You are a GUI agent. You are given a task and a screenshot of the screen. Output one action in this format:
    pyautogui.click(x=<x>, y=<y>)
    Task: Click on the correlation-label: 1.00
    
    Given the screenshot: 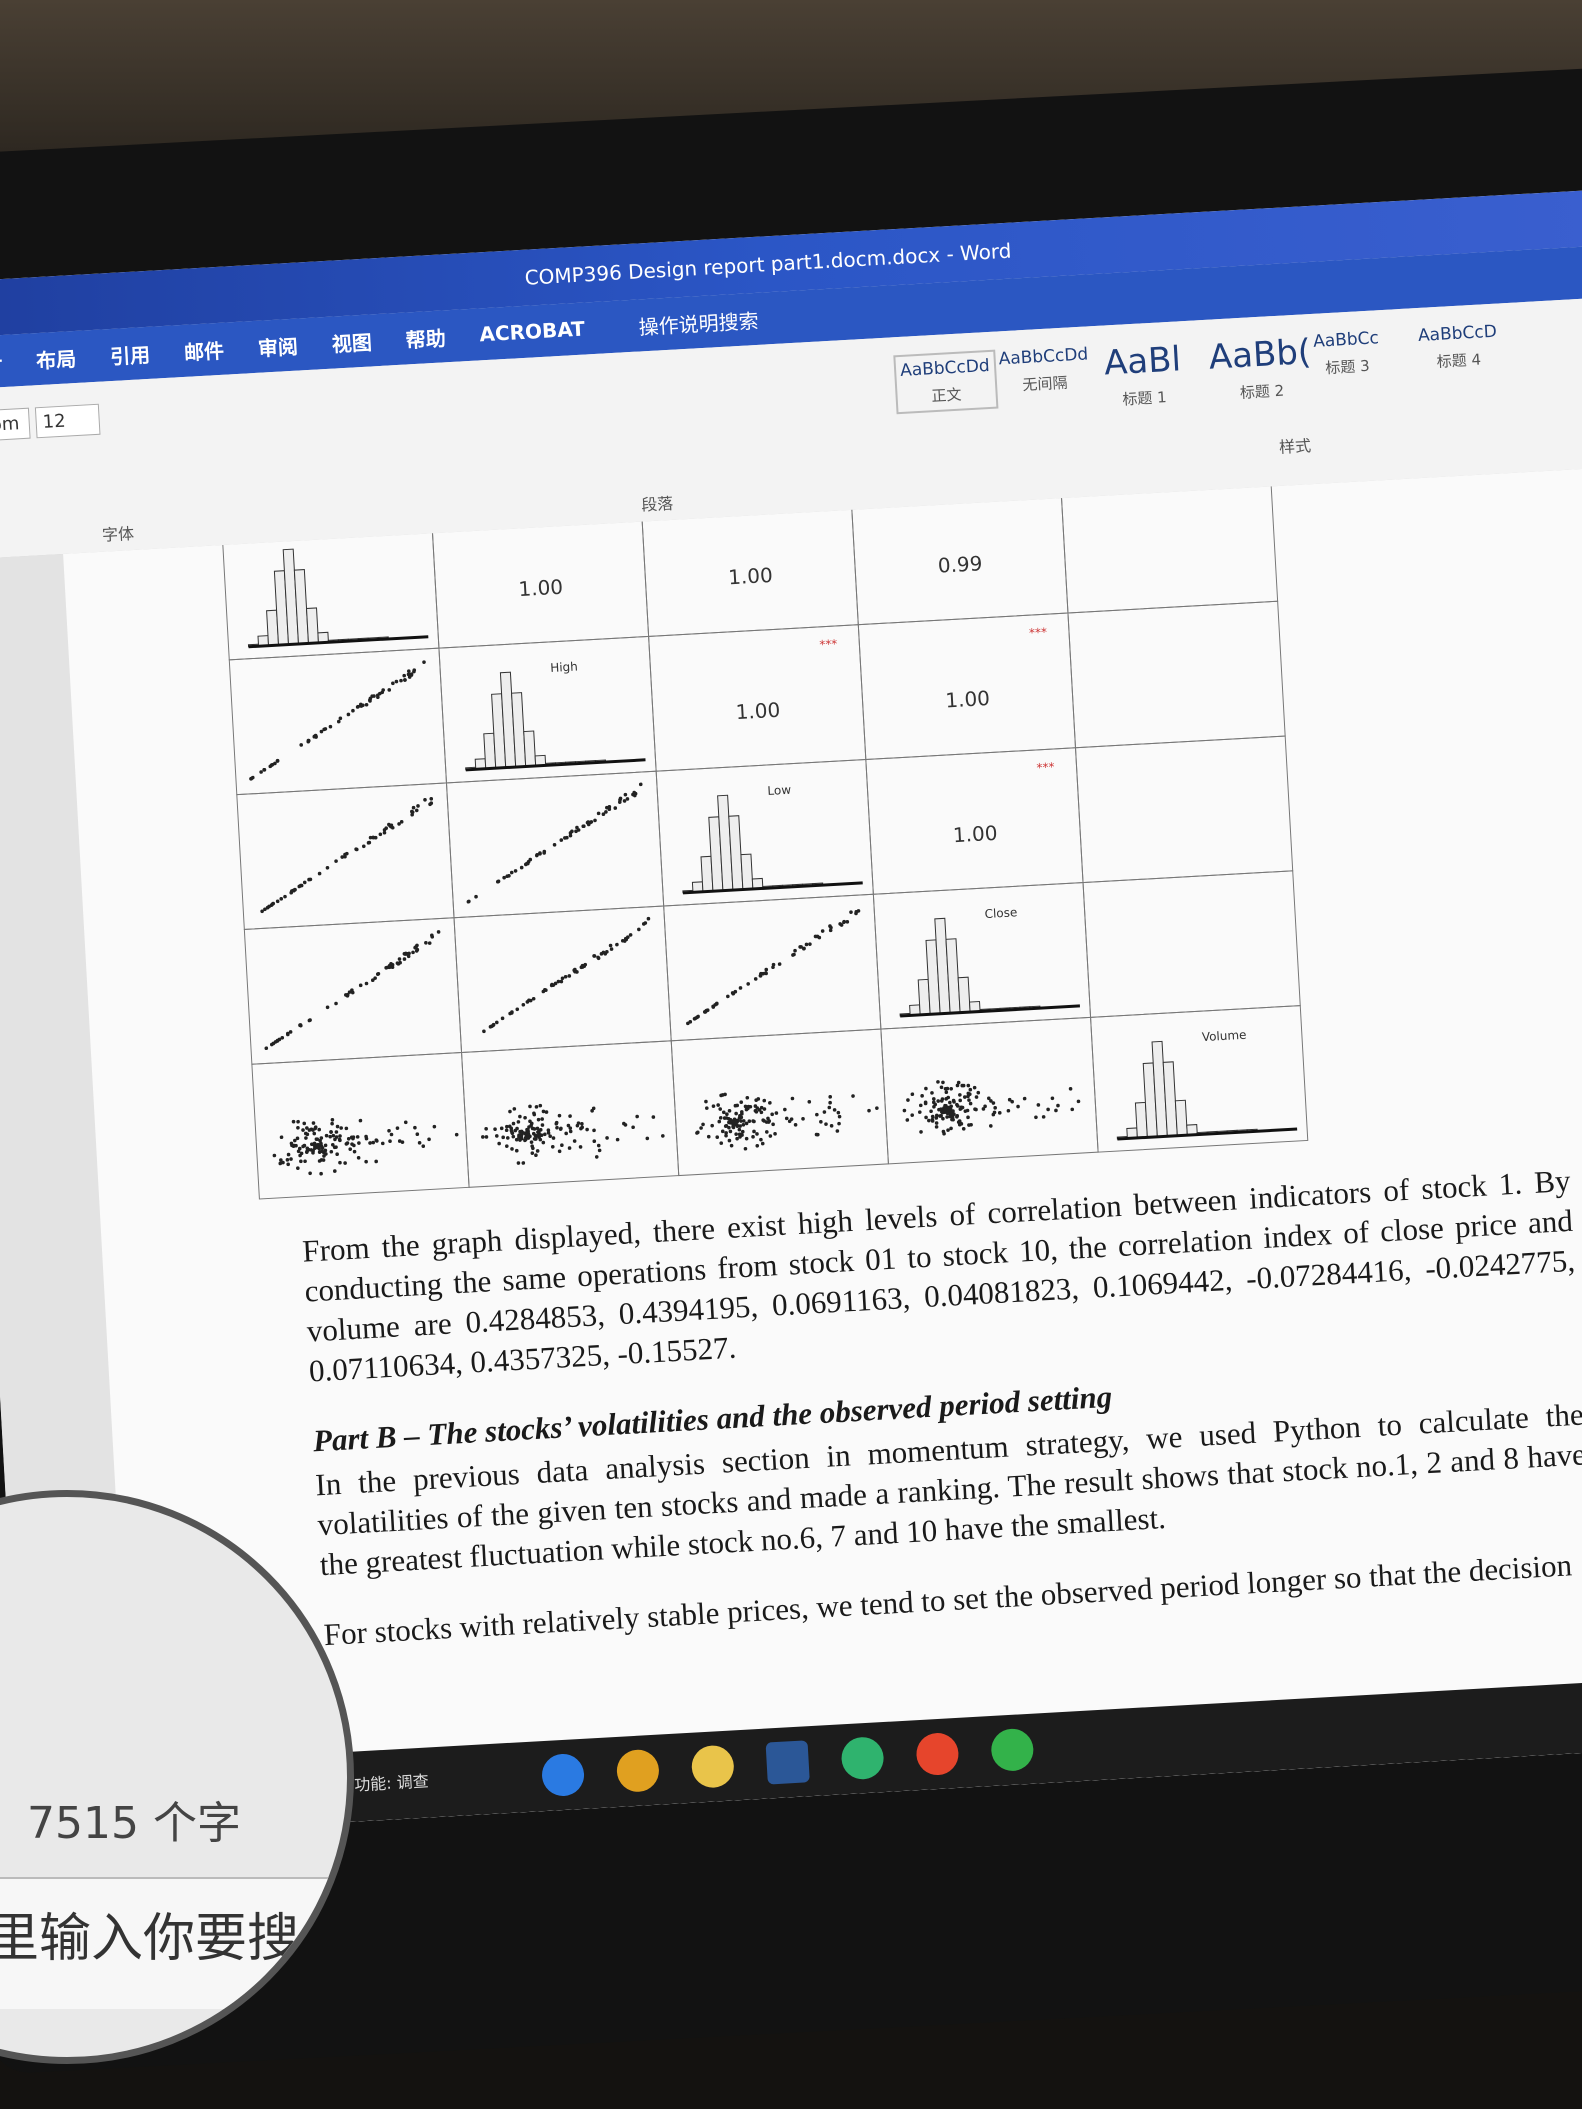 What is the action you would take?
    pyautogui.click(x=975, y=834)
    